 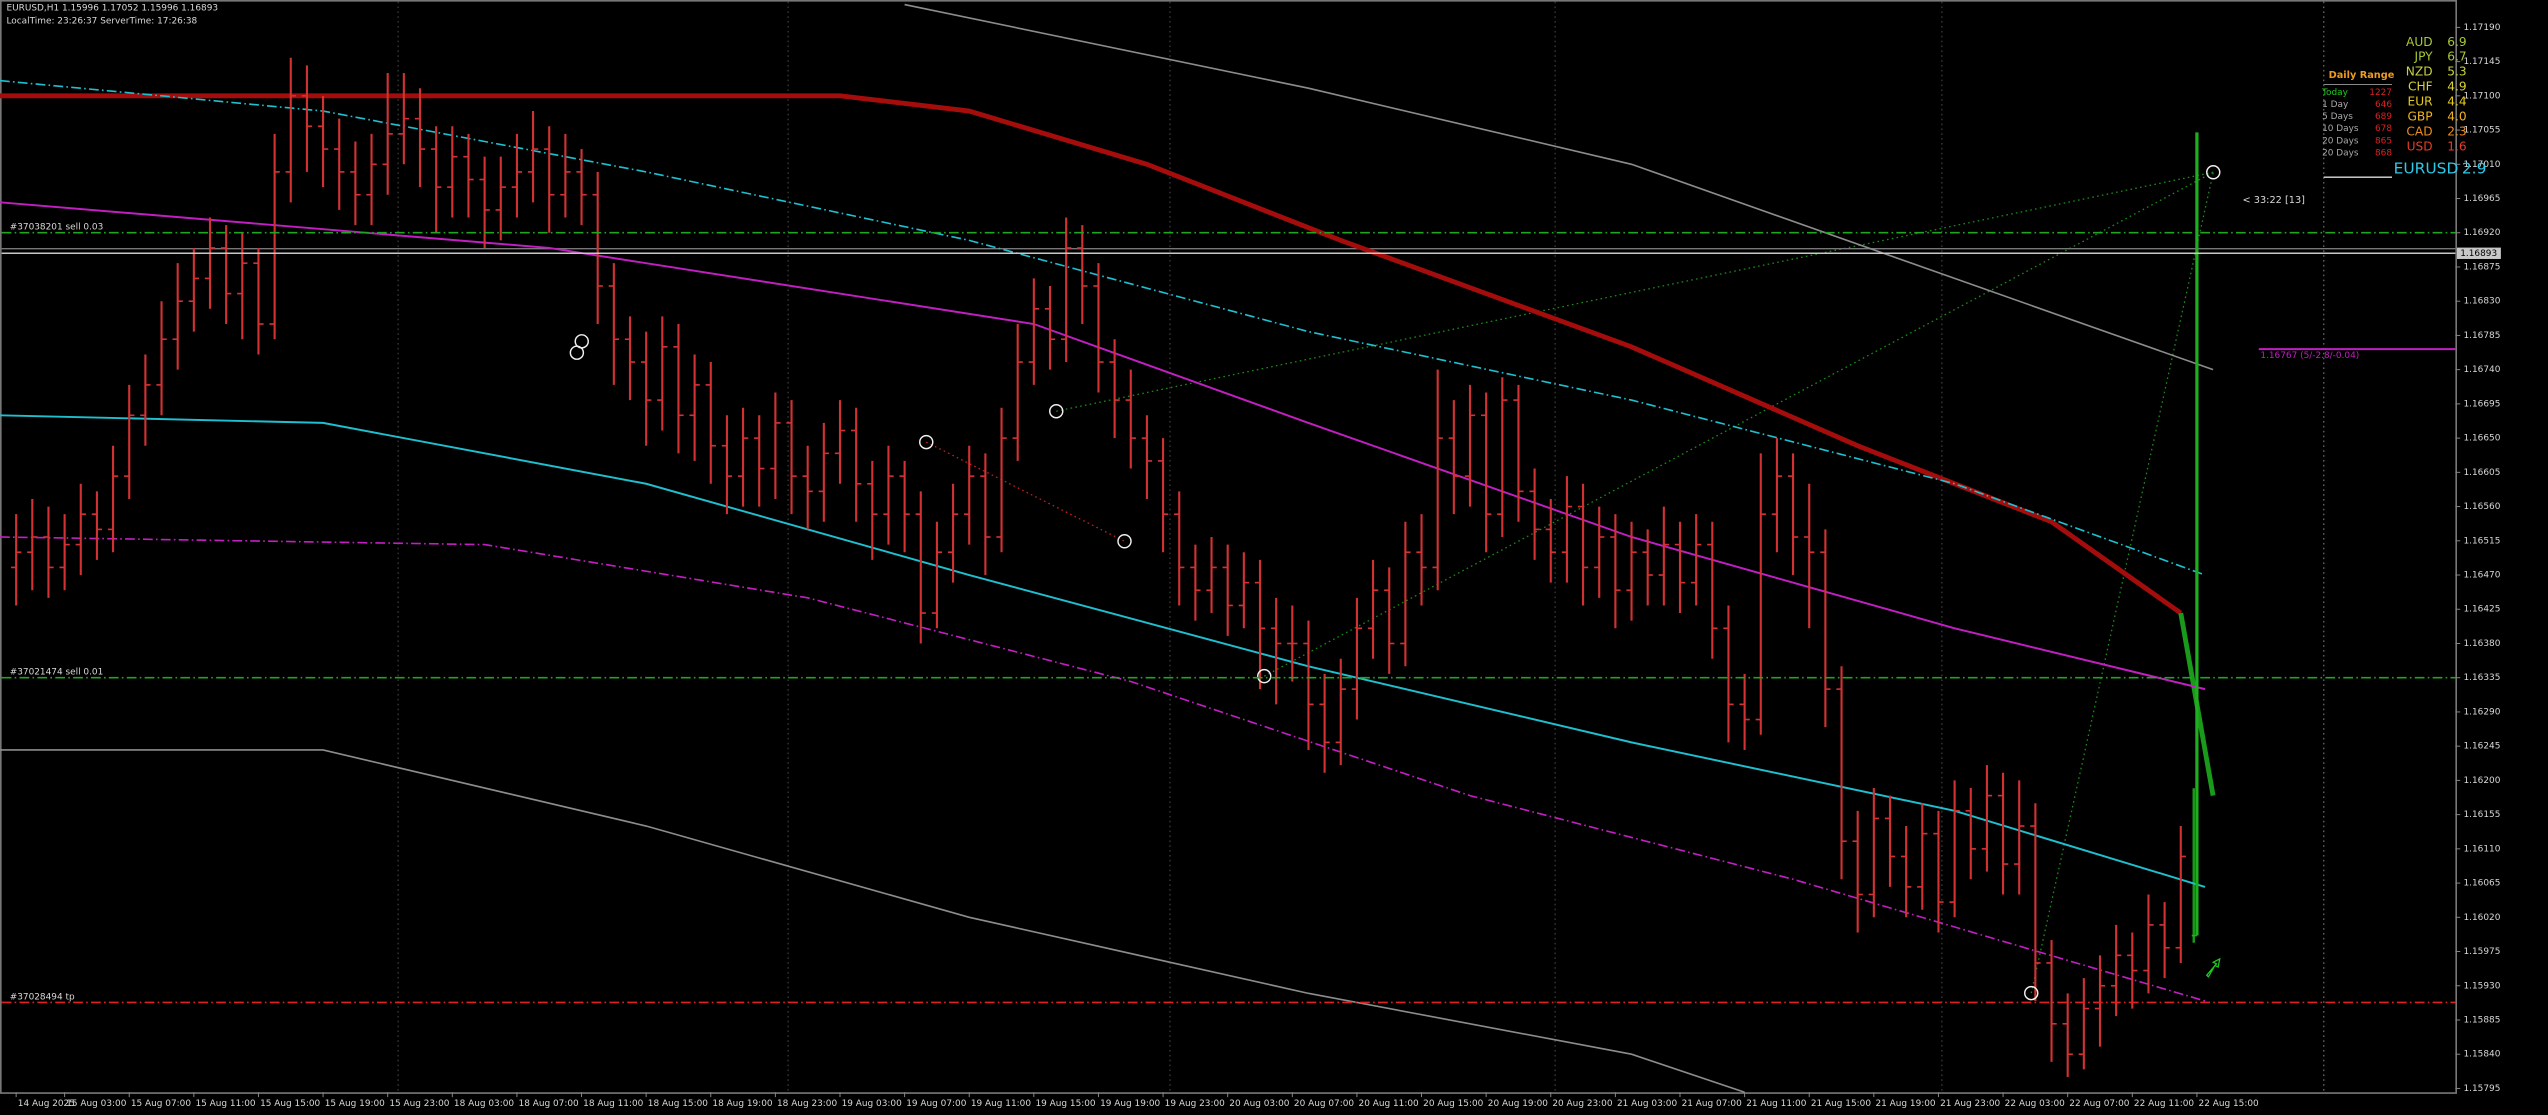 I want to click on x-tick-label: 20 Aug 11:00, so click(x=1389, y=1104).